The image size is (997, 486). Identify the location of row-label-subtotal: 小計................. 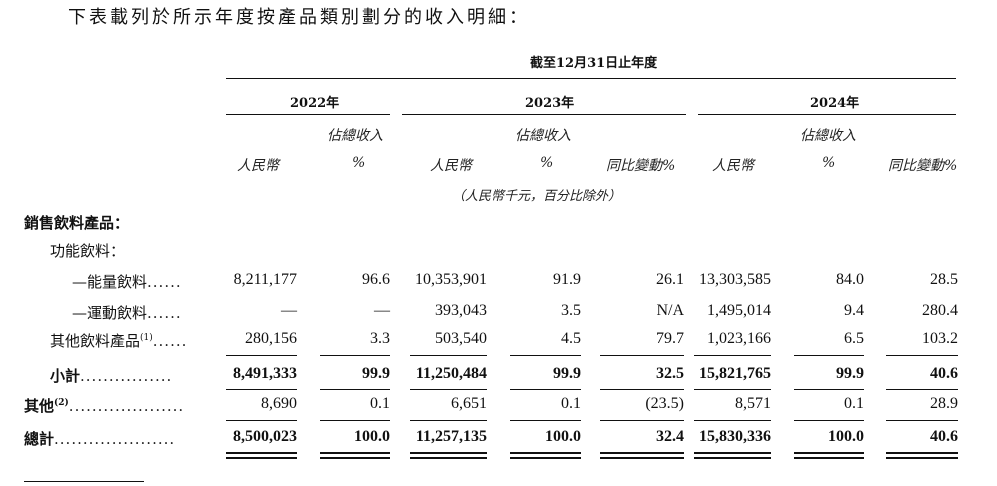
(111, 376).